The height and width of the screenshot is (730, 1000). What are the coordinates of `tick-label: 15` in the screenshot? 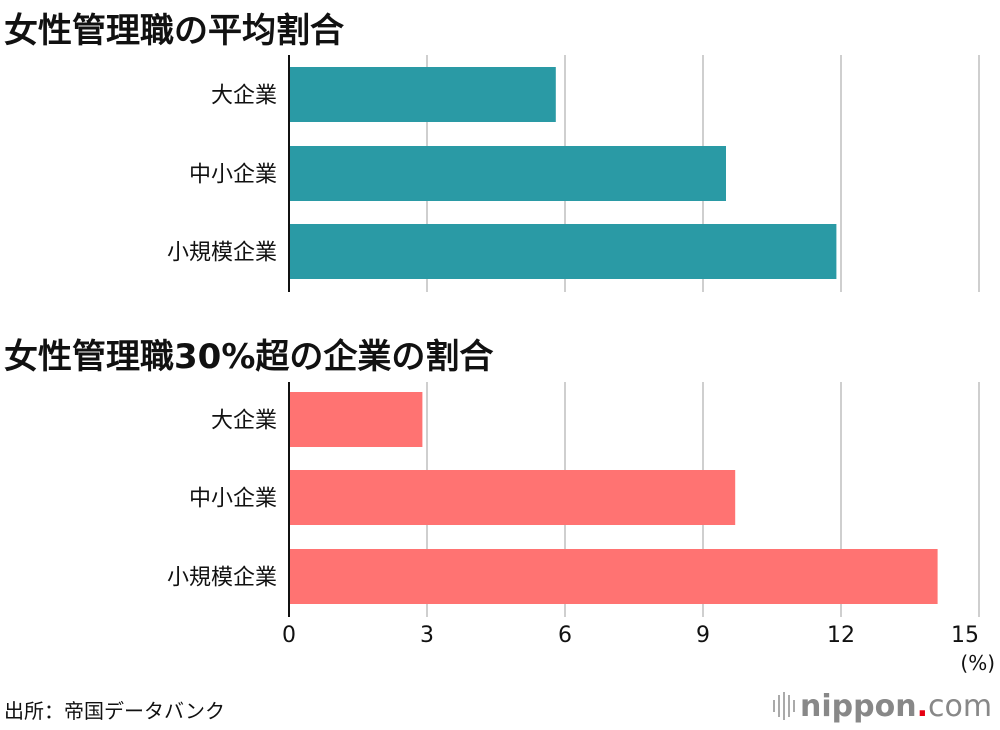 It's located at (965, 635).